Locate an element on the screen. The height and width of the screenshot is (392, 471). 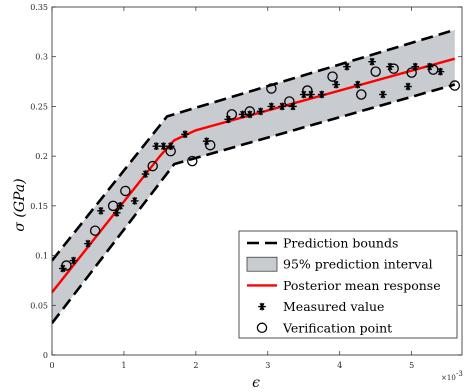
y-tick-label: 0.15 is located at coordinates (39, 206).